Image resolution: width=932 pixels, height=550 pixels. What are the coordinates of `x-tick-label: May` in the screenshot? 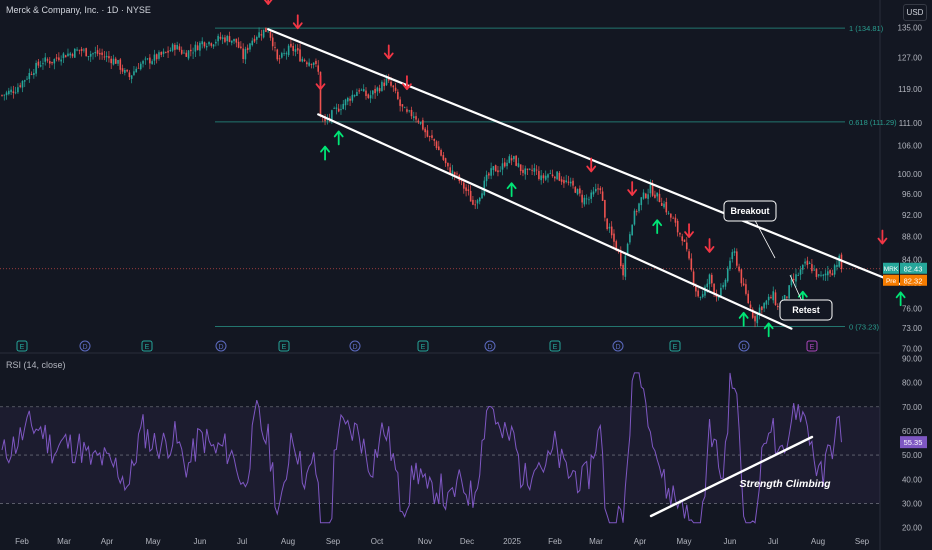 It's located at (683, 541).